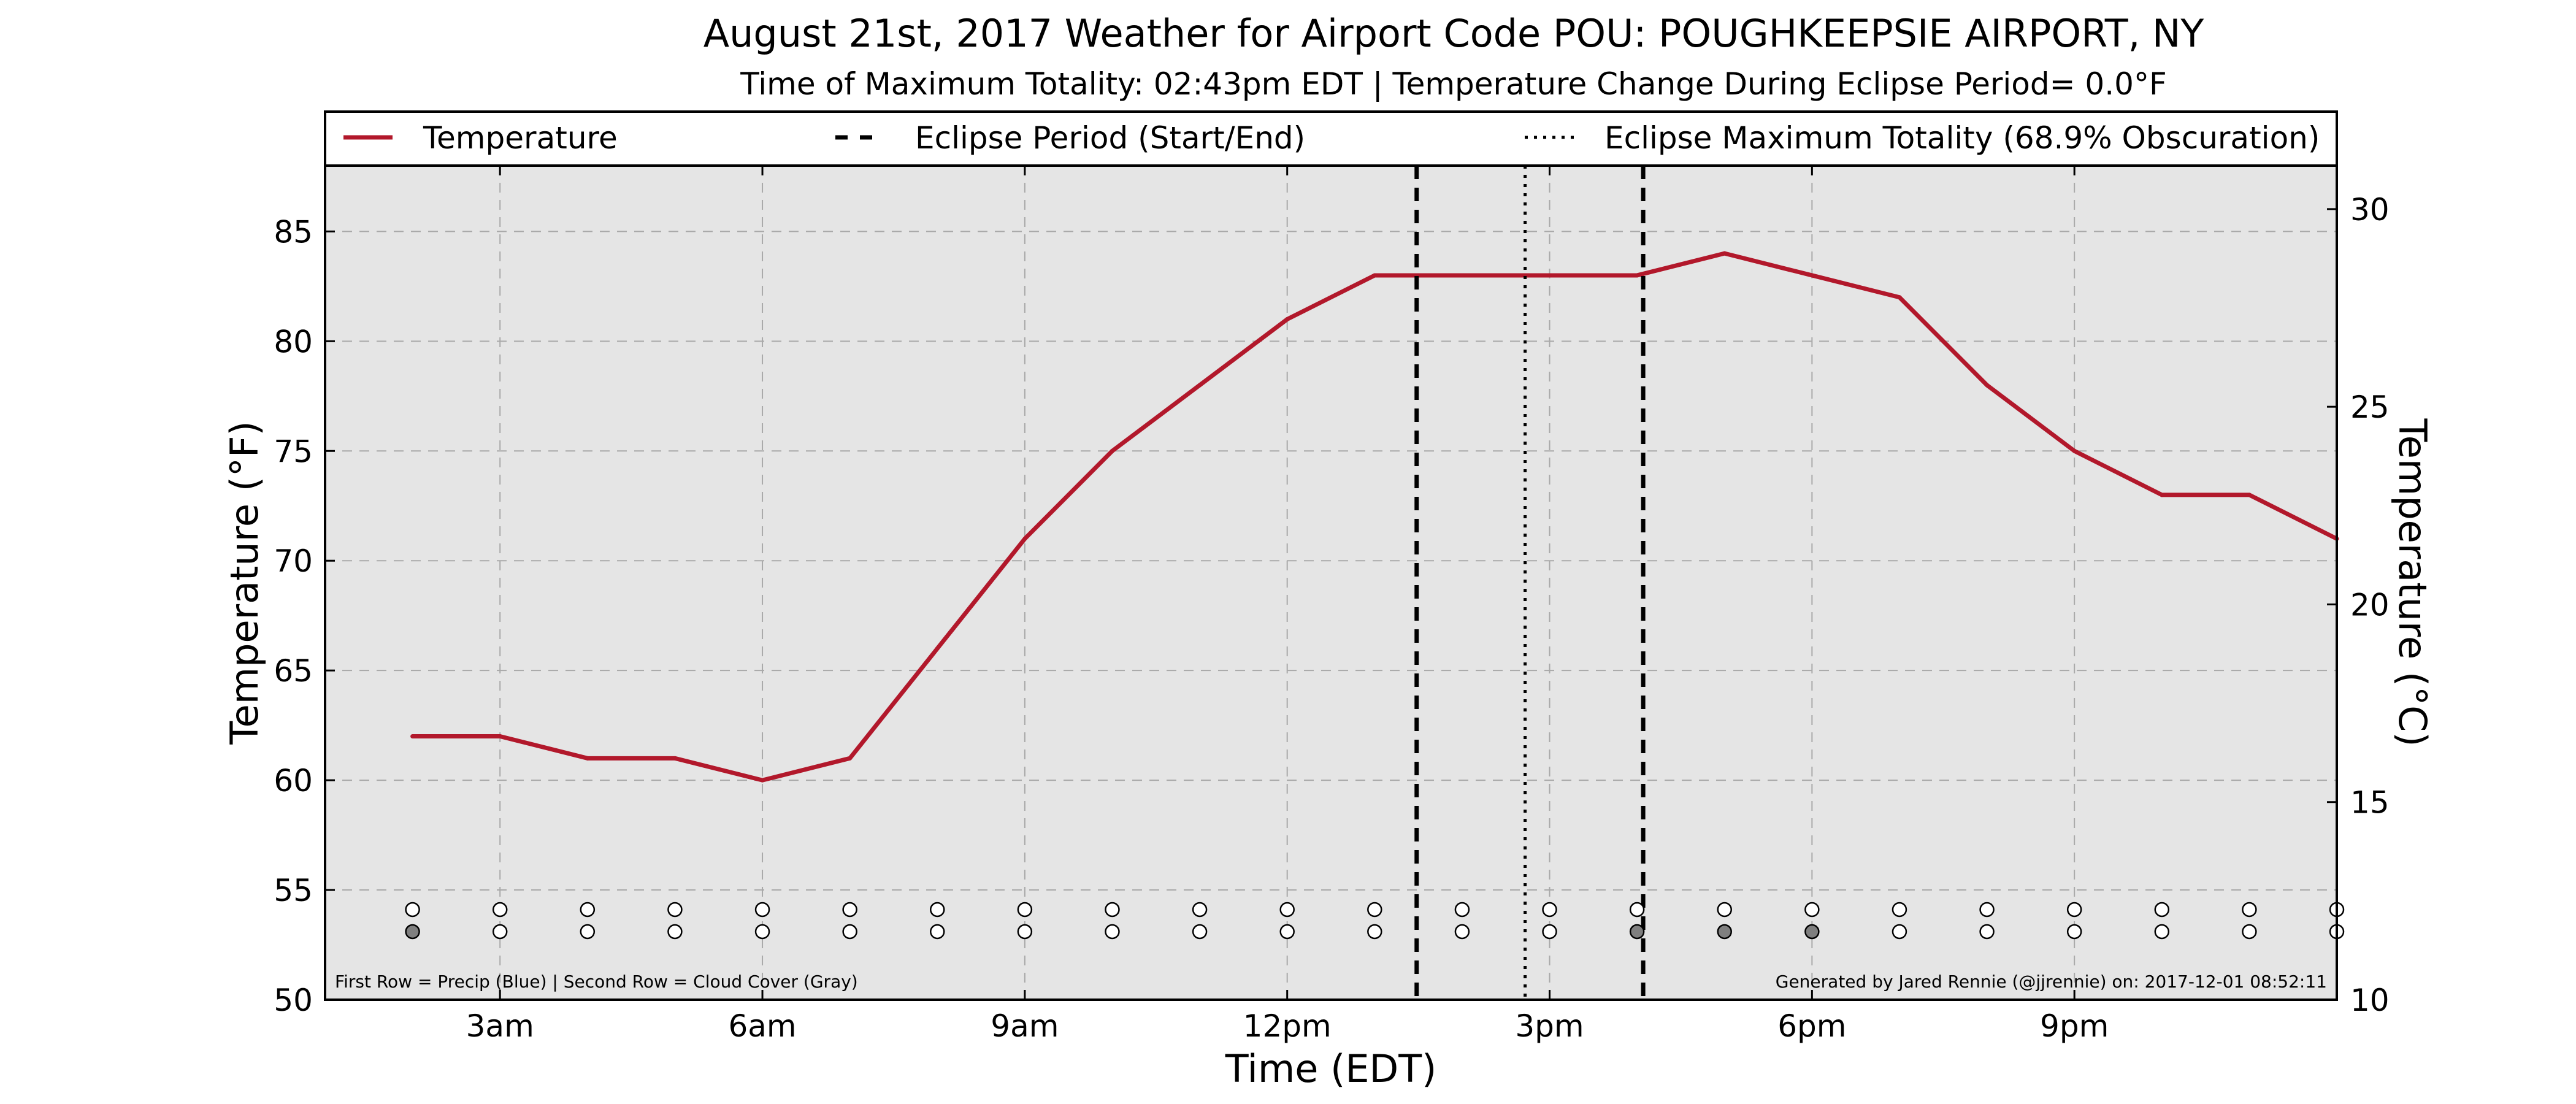 The image size is (2576, 1104). Describe the element at coordinates (1287, 1026) in the screenshot. I see `x-tick-label: 12pm` at that location.